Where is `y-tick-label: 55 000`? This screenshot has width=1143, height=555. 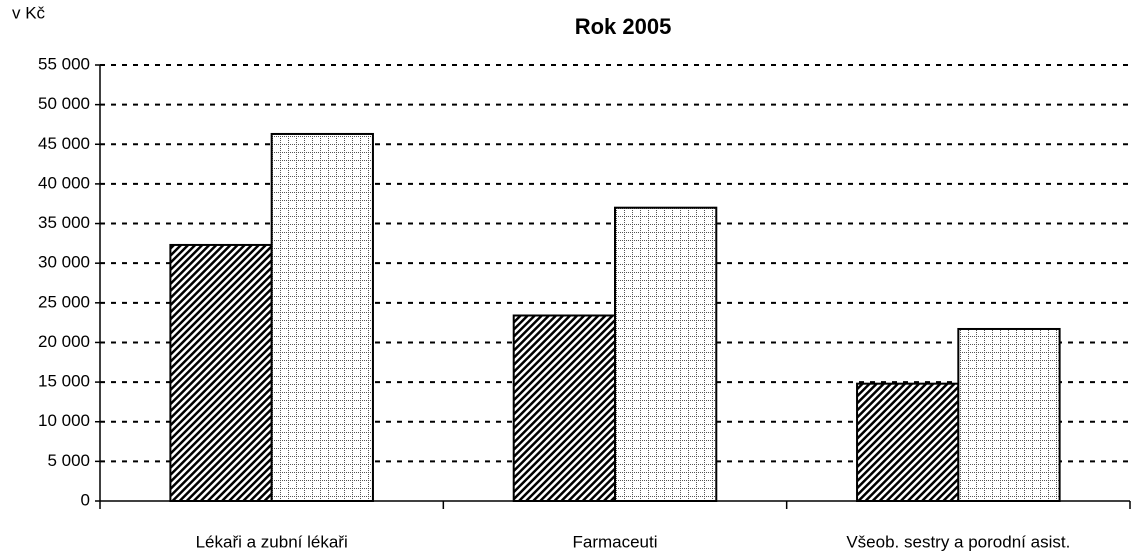 y-tick-label: 55 000 is located at coordinates (64, 63).